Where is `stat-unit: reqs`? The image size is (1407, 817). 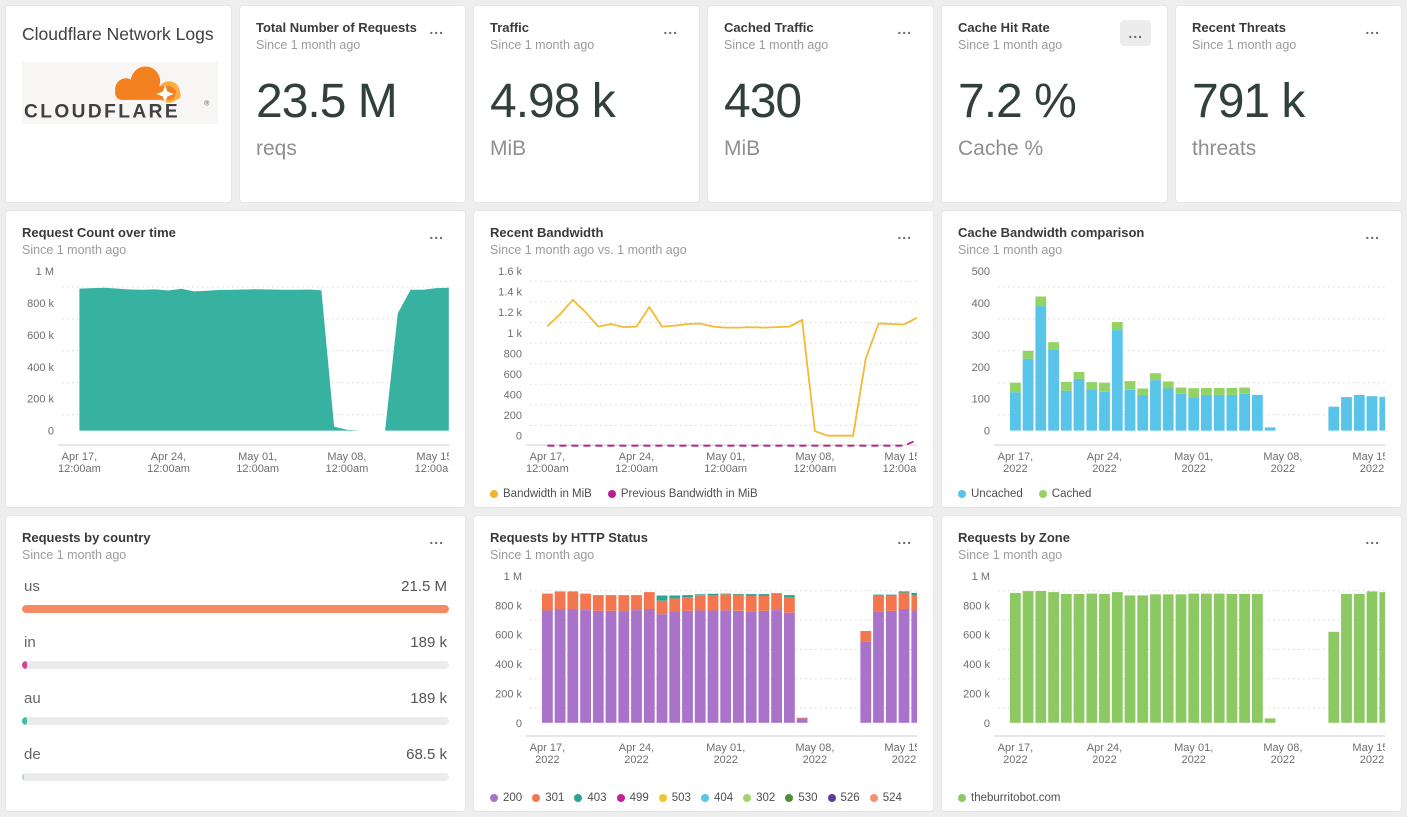 stat-unit: reqs is located at coordinates (276, 148).